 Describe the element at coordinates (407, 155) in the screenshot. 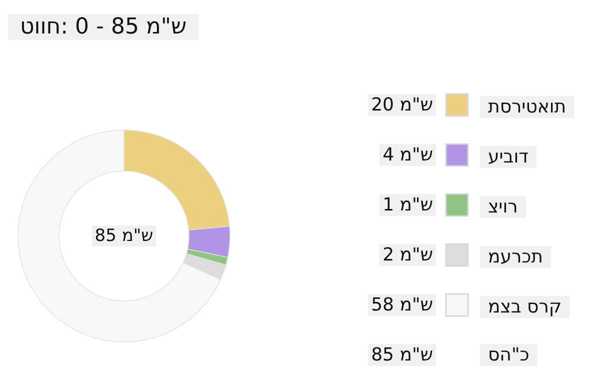

I see `data-label: 4 מ"ש` at that location.